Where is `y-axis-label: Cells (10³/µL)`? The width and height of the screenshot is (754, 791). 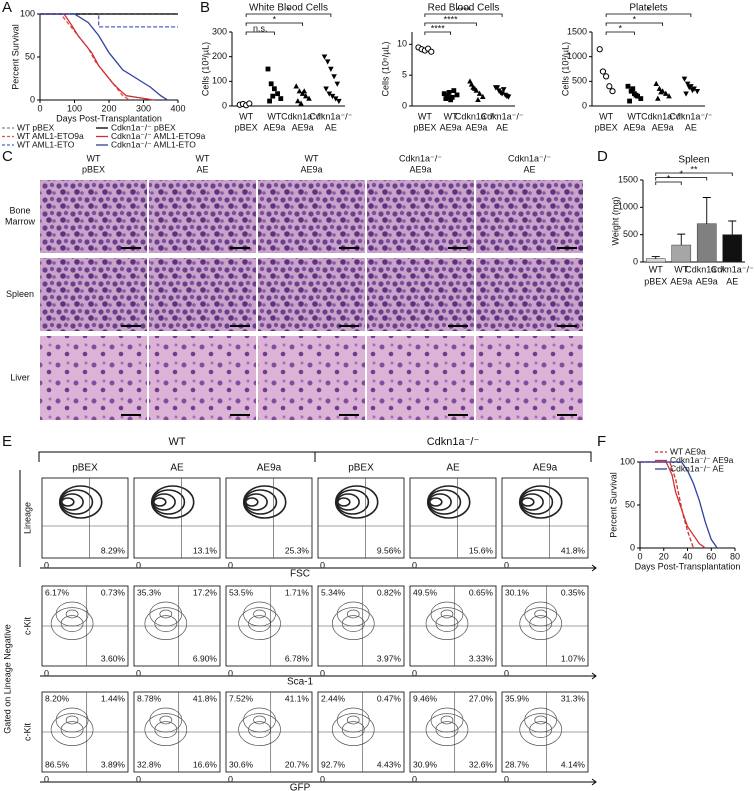
y-axis-label: Cells (10³/µL) is located at coordinates (565, 69).